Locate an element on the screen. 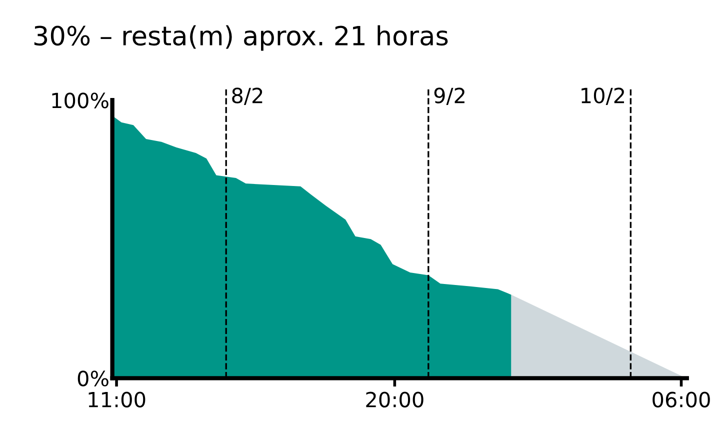 The height and width of the screenshot is (447, 720). ref-line-label: 10/2 is located at coordinates (603, 97).